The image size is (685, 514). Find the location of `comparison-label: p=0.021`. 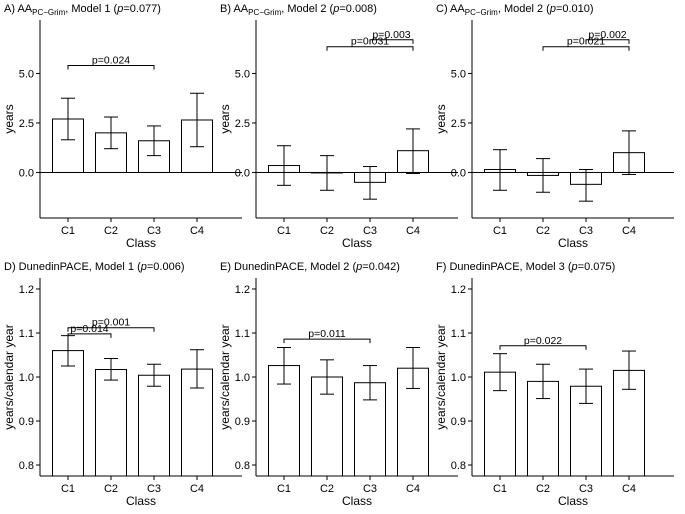

comparison-label: p=0.021 is located at coordinates (586, 42).